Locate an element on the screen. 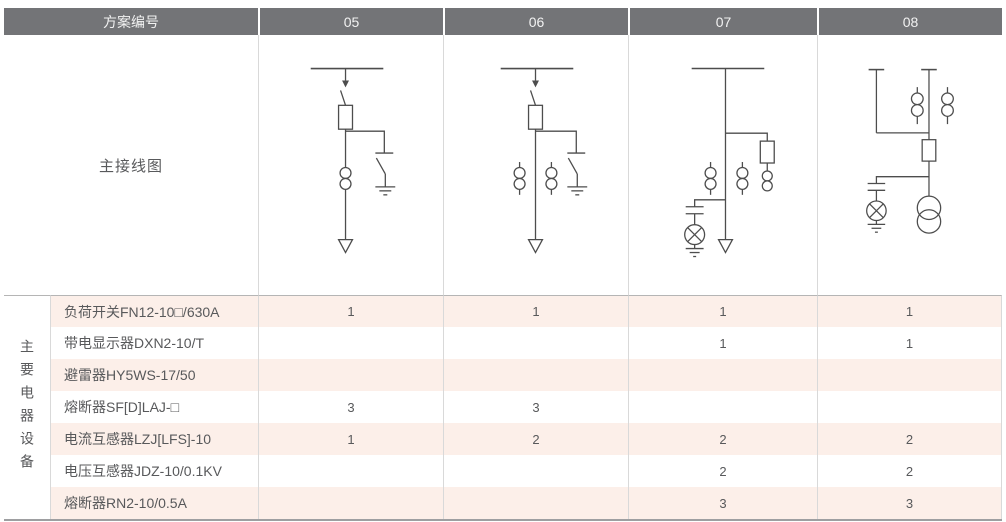 Image resolution: width=1006 pixels, height=522 pixels. qty-fuse-sf-06: 3 is located at coordinates (535, 407).